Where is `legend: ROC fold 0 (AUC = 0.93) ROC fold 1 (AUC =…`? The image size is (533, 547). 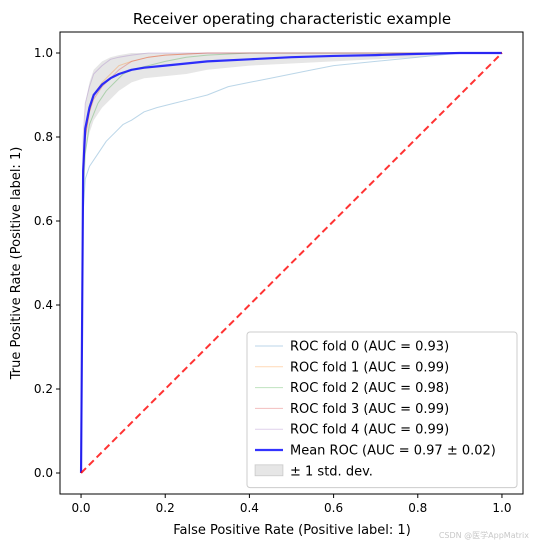
legend: ROC fold 0 (AUC = 0.93) ROC fold 1 (AUC =… is located at coordinates (382, 410).